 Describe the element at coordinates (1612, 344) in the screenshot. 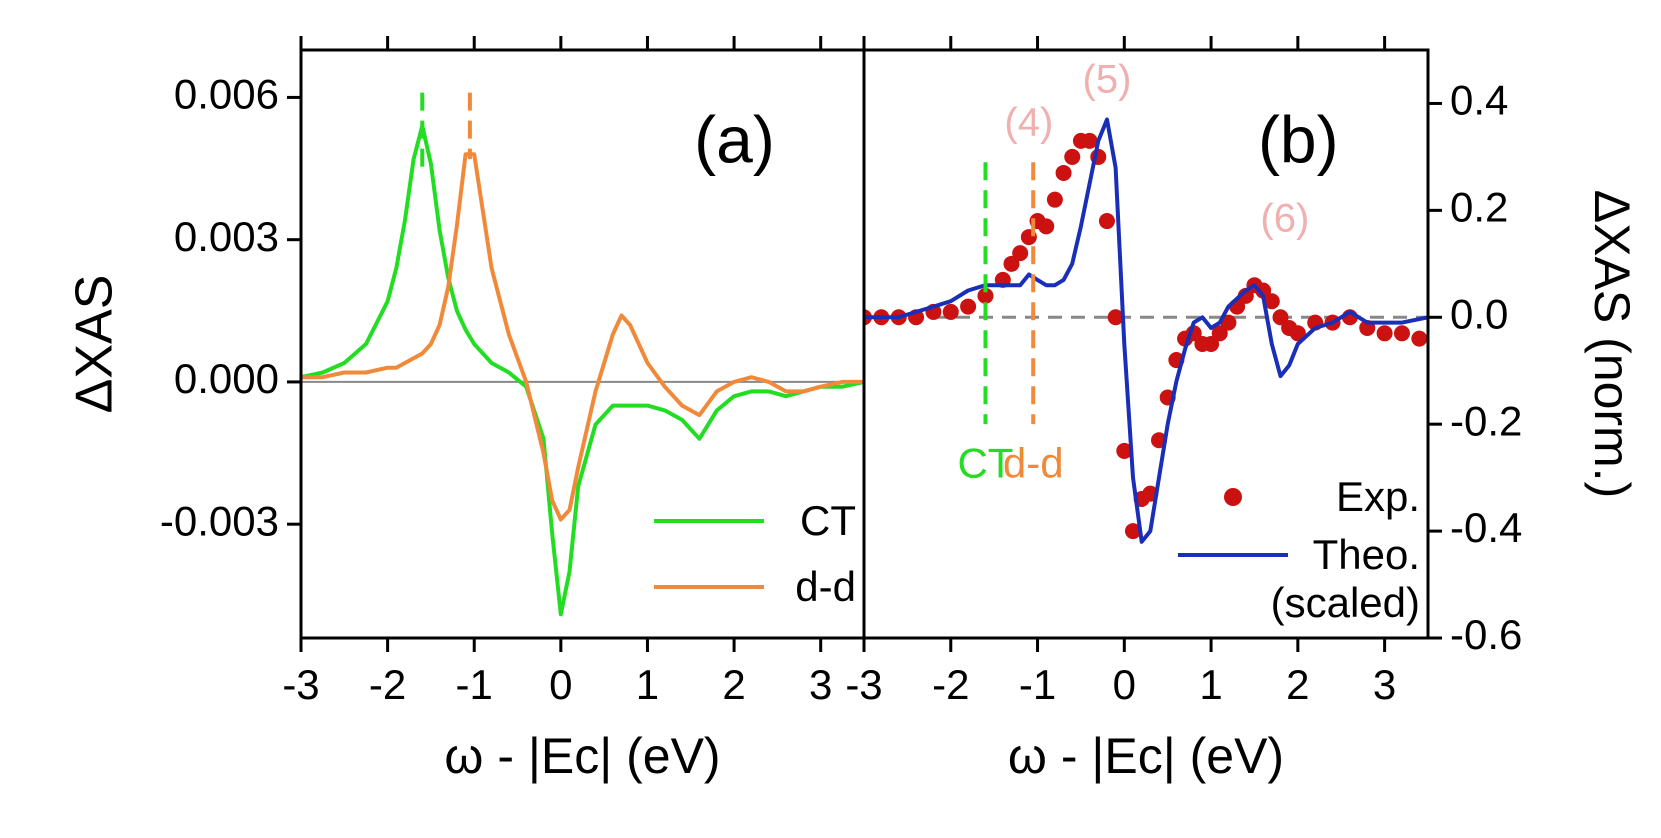

I see `y2-axis-label: ΔXAS (norm.)` at that location.